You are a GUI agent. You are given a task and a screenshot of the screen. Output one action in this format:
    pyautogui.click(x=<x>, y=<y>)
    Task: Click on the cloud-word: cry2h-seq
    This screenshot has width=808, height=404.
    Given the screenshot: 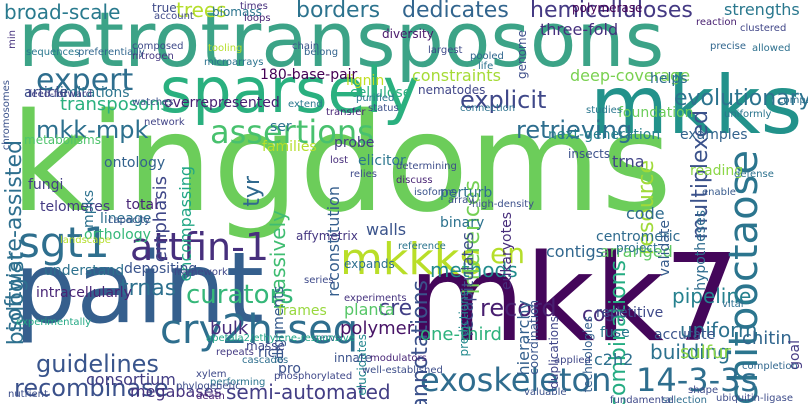 What is the action you would take?
    pyautogui.click(x=259, y=330)
    